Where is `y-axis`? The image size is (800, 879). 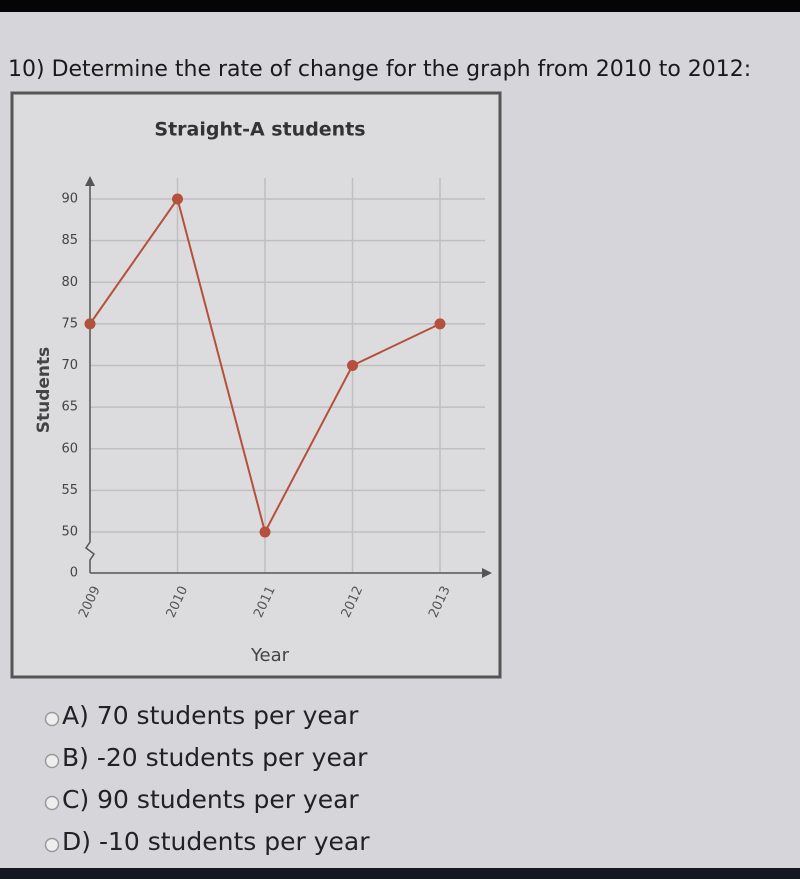
y-axis is located at coordinates (90, 377).